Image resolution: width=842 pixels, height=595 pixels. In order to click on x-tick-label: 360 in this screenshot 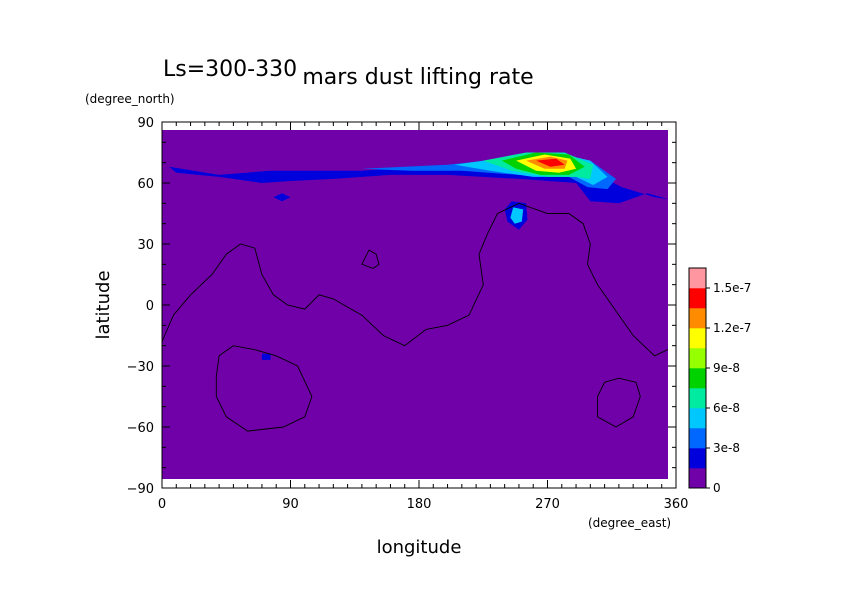, I will do `click(676, 504)`.